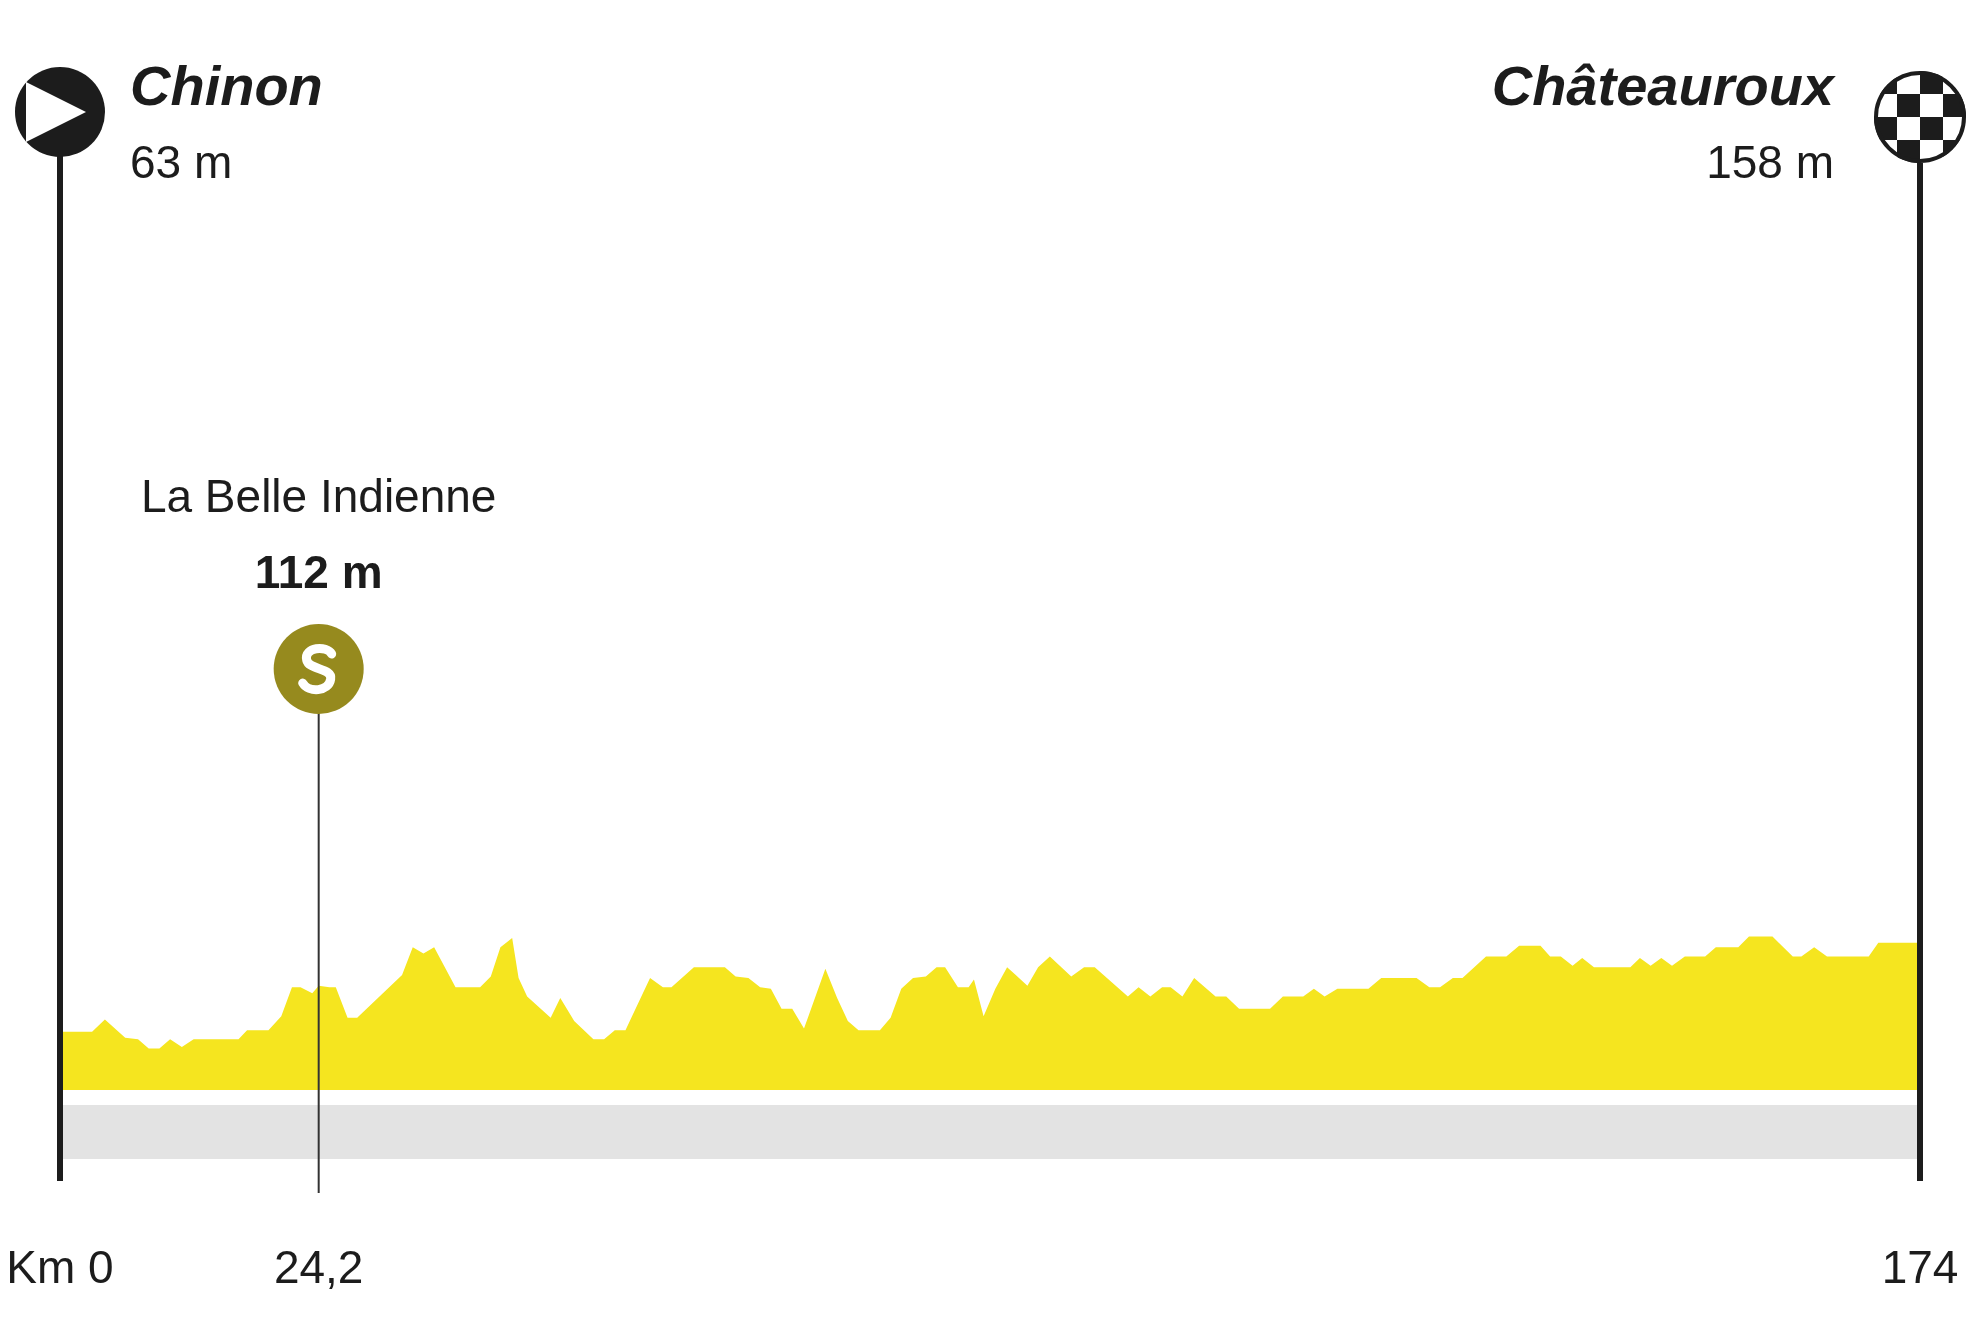 The width and height of the screenshot is (1980, 1320). What do you see at coordinates (1920, 1267) in the screenshot?
I see `x-tick-label: 174` at bounding box center [1920, 1267].